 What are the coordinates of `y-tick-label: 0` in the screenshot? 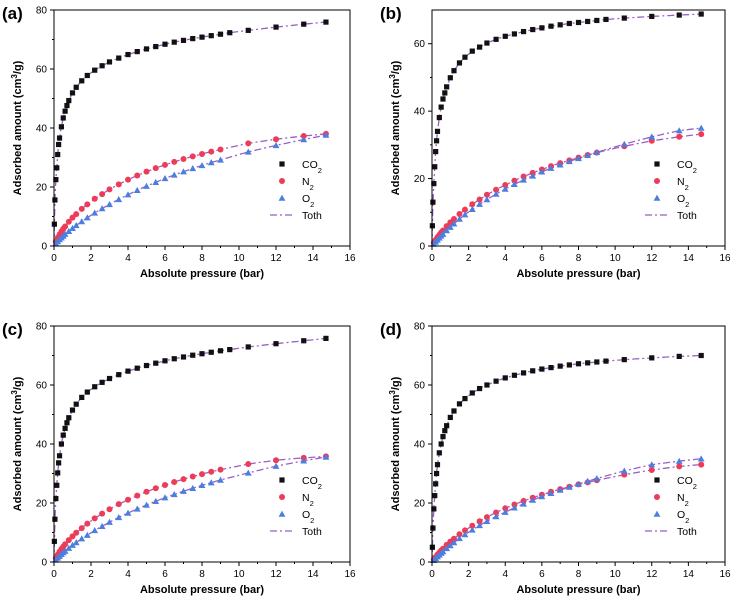 It's located at (44, 563).